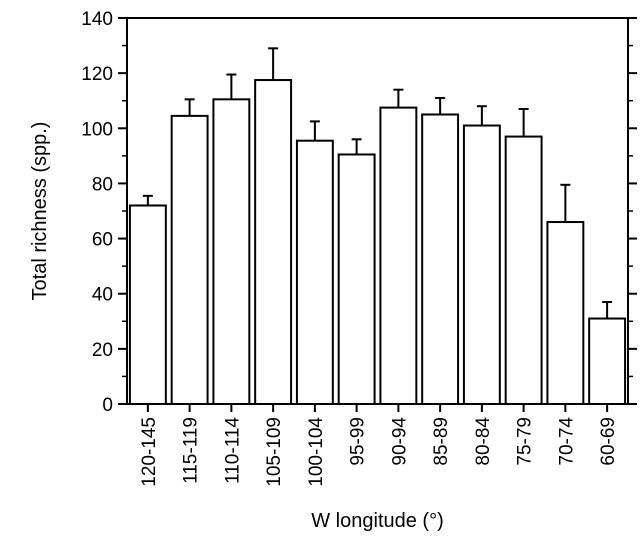 The width and height of the screenshot is (642, 542). What do you see at coordinates (149, 452) in the screenshot?
I see `x-tick-label: 120-145` at bounding box center [149, 452].